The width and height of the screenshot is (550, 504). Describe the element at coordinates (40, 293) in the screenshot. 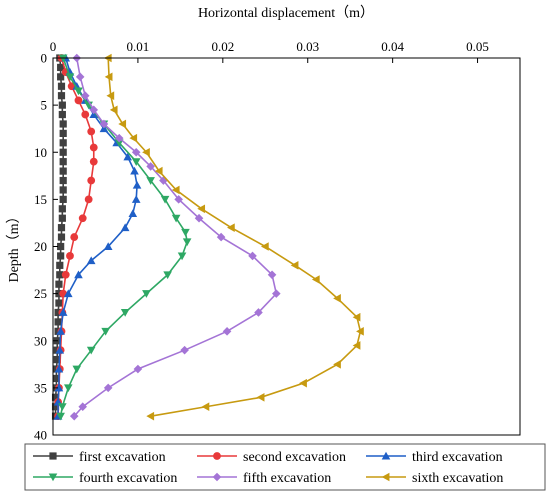

I see `y-tick-label: 25` at that location.